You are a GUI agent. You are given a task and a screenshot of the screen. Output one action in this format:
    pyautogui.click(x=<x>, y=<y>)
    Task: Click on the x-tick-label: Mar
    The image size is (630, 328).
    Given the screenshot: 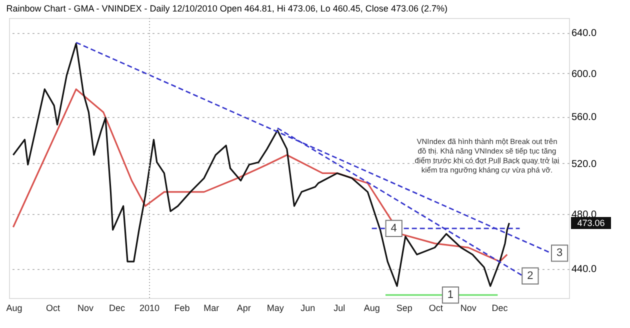 What is the action you would take?
    pyautogui.click(x=212, y=308)
    